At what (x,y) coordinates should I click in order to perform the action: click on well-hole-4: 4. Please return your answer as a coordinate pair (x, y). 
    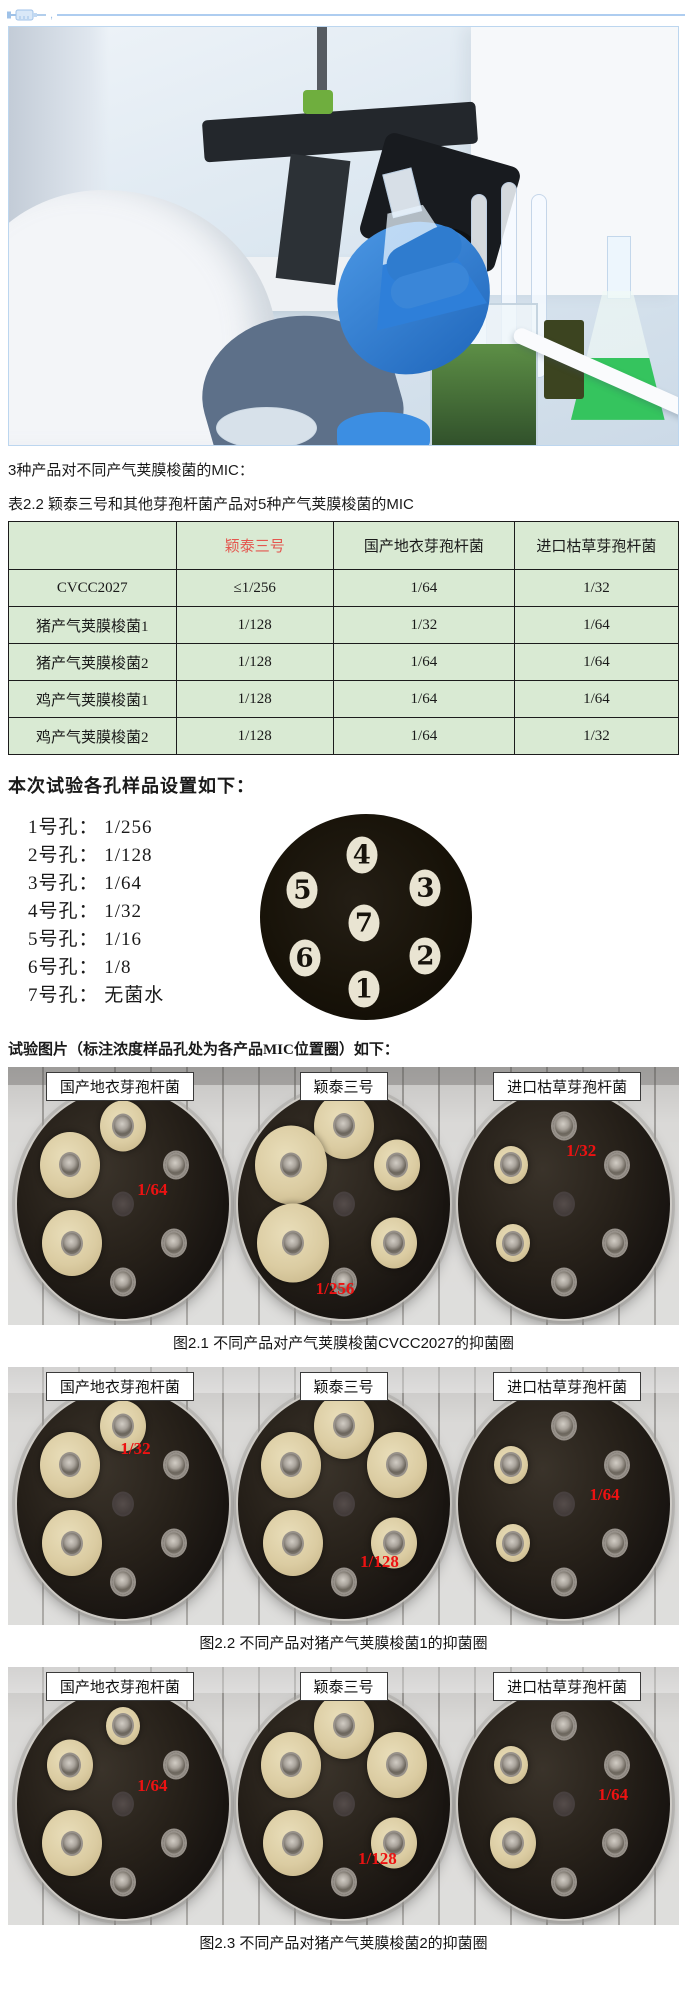
    Looking at the image, I should click on (362, 855).